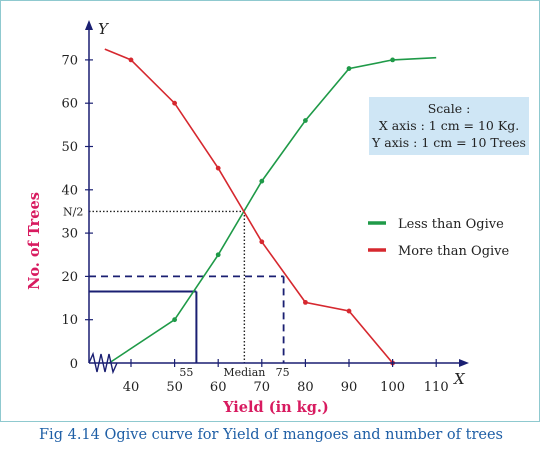  I want to click on x-tick-label: 80, so click(305, 387).